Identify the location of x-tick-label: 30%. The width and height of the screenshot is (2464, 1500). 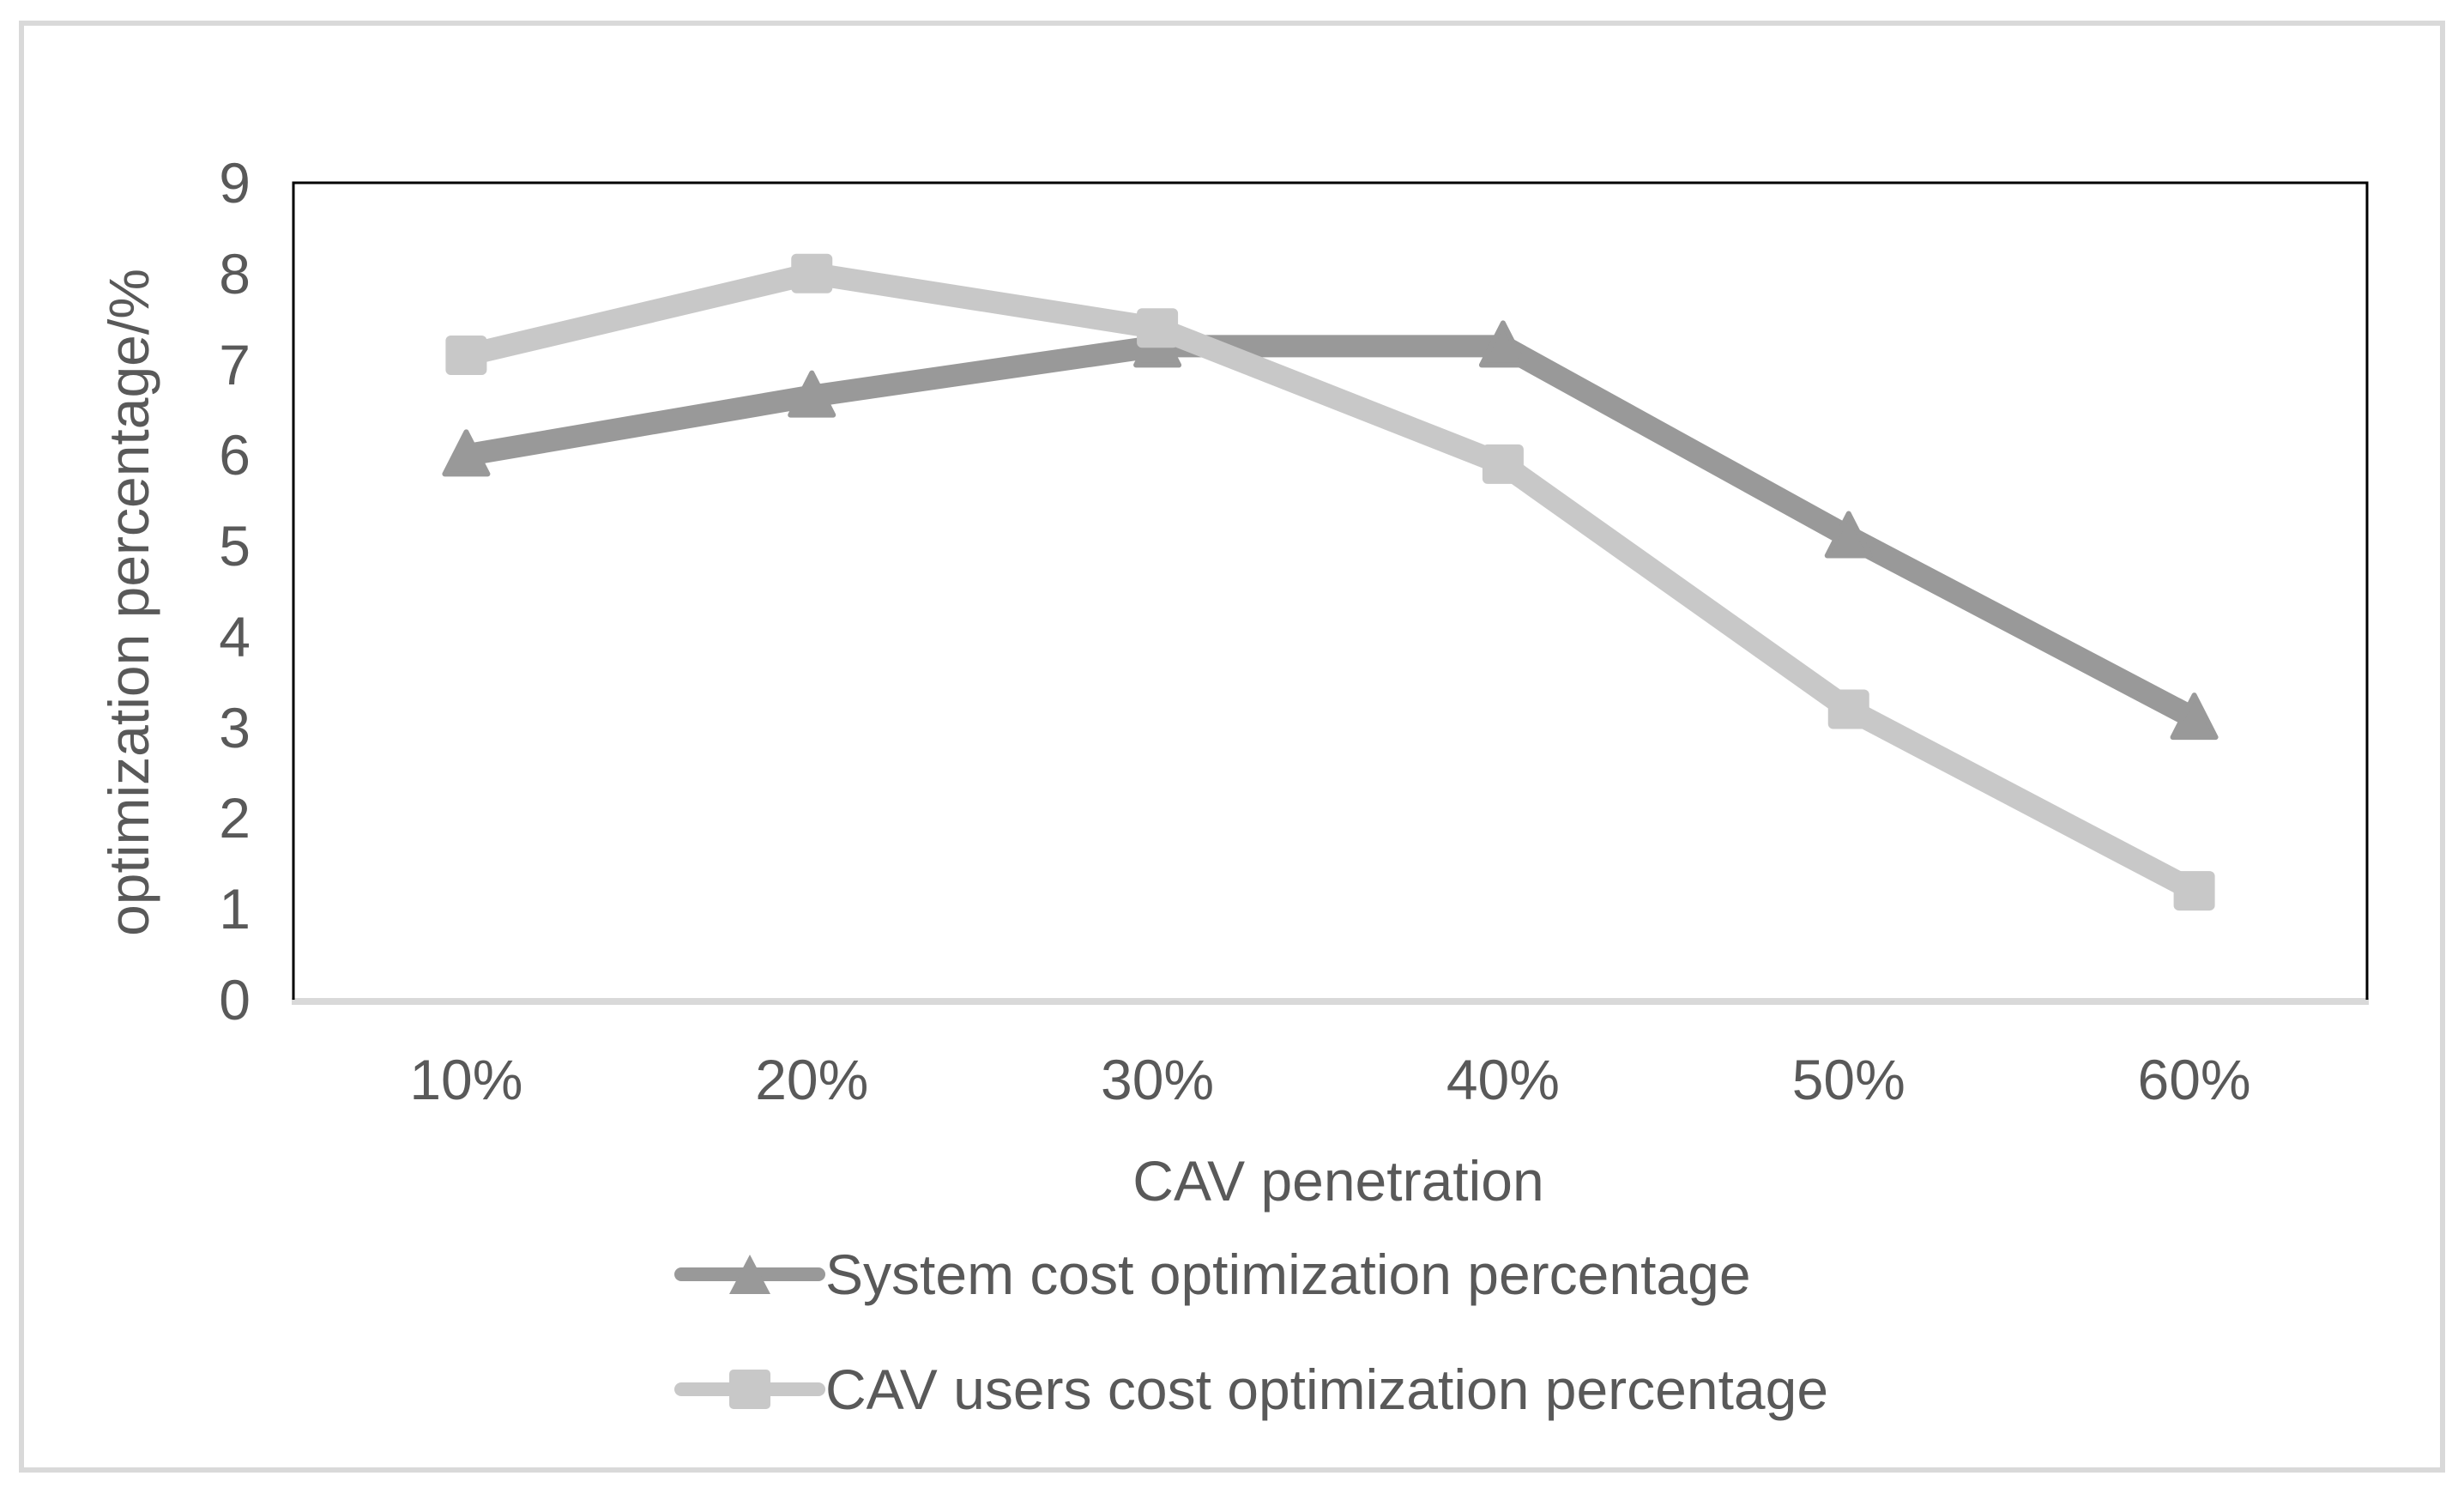
(1158, 1079).